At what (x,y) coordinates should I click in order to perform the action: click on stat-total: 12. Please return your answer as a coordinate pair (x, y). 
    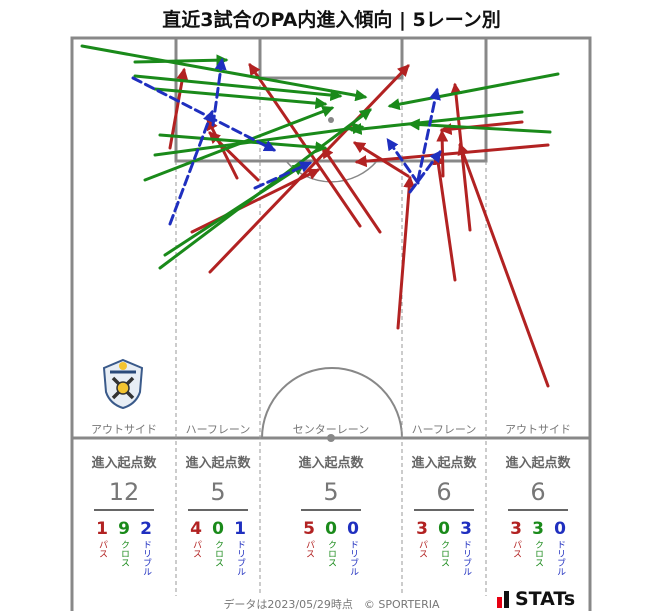
    Looking at the image, I should click on (124, 492).